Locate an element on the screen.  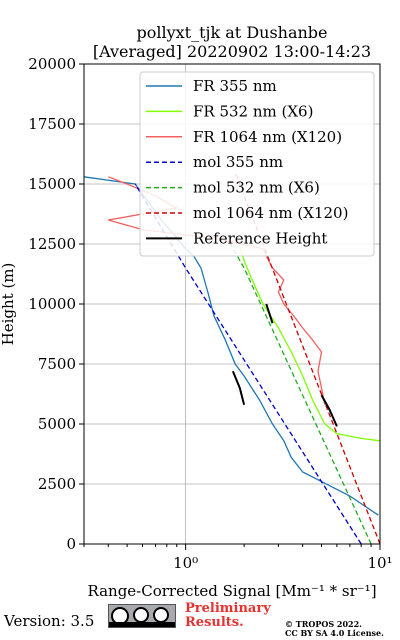
chart-title: pollyxt_tjk at Dushanbe is located at coordinates (231, 32).